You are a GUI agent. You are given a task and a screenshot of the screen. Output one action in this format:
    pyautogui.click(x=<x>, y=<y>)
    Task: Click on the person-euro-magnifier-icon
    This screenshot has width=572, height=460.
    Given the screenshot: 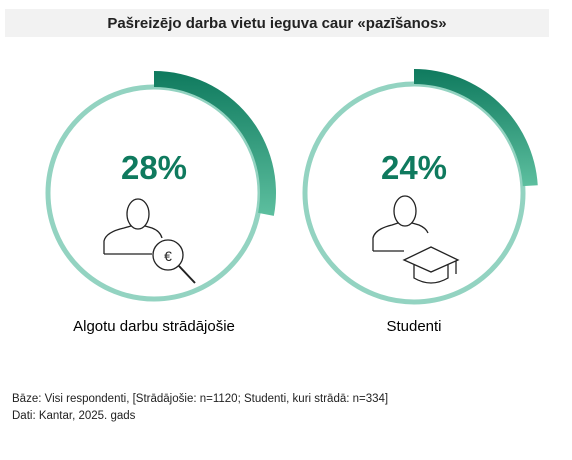 What is the action you would take?
    pyautogui.click(x=149, y=241)
    